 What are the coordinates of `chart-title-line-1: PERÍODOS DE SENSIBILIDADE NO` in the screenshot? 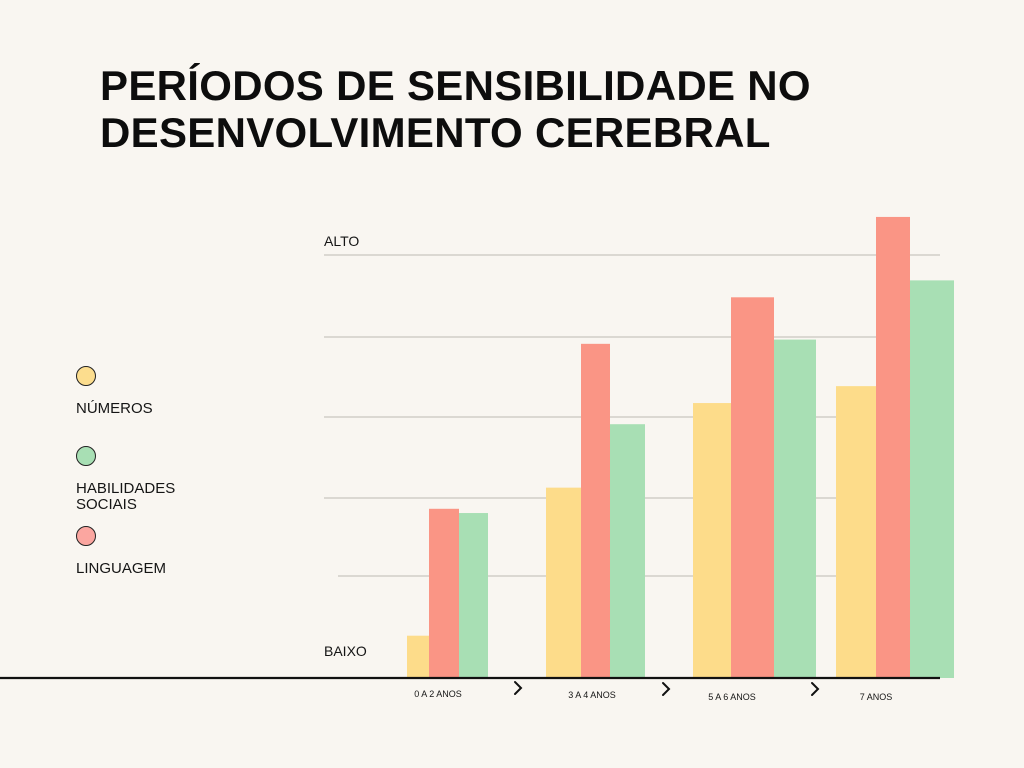 It's located at (455, 85).